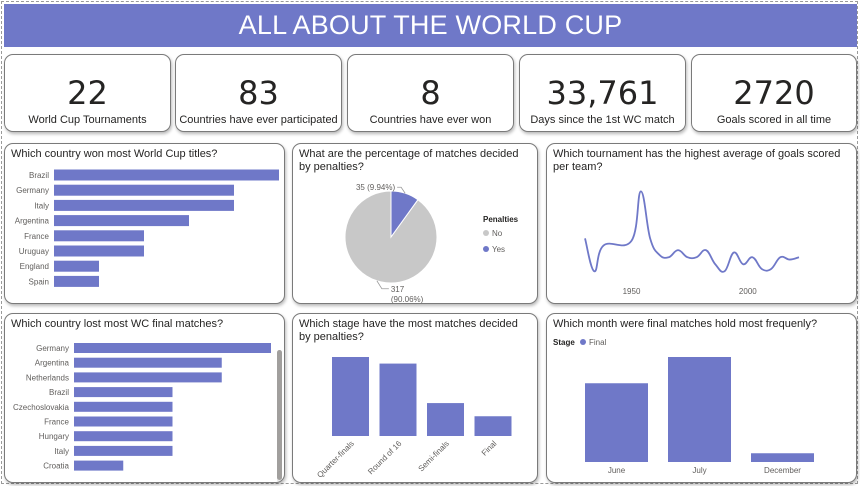  I want to click on legend-title: Stage, so click(564, 342).